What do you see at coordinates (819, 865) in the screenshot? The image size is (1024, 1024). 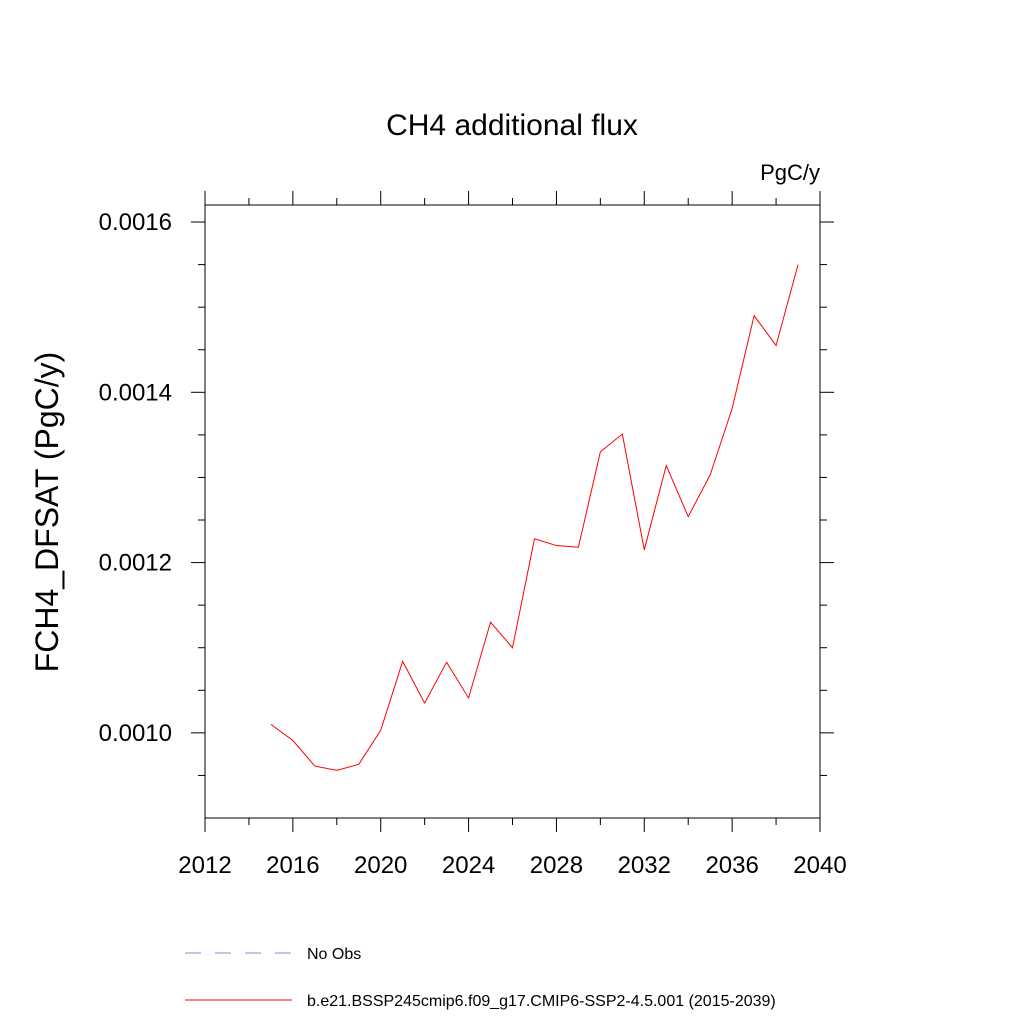 I see `x-tick-label: 2040` at bounding box center [819, 865].